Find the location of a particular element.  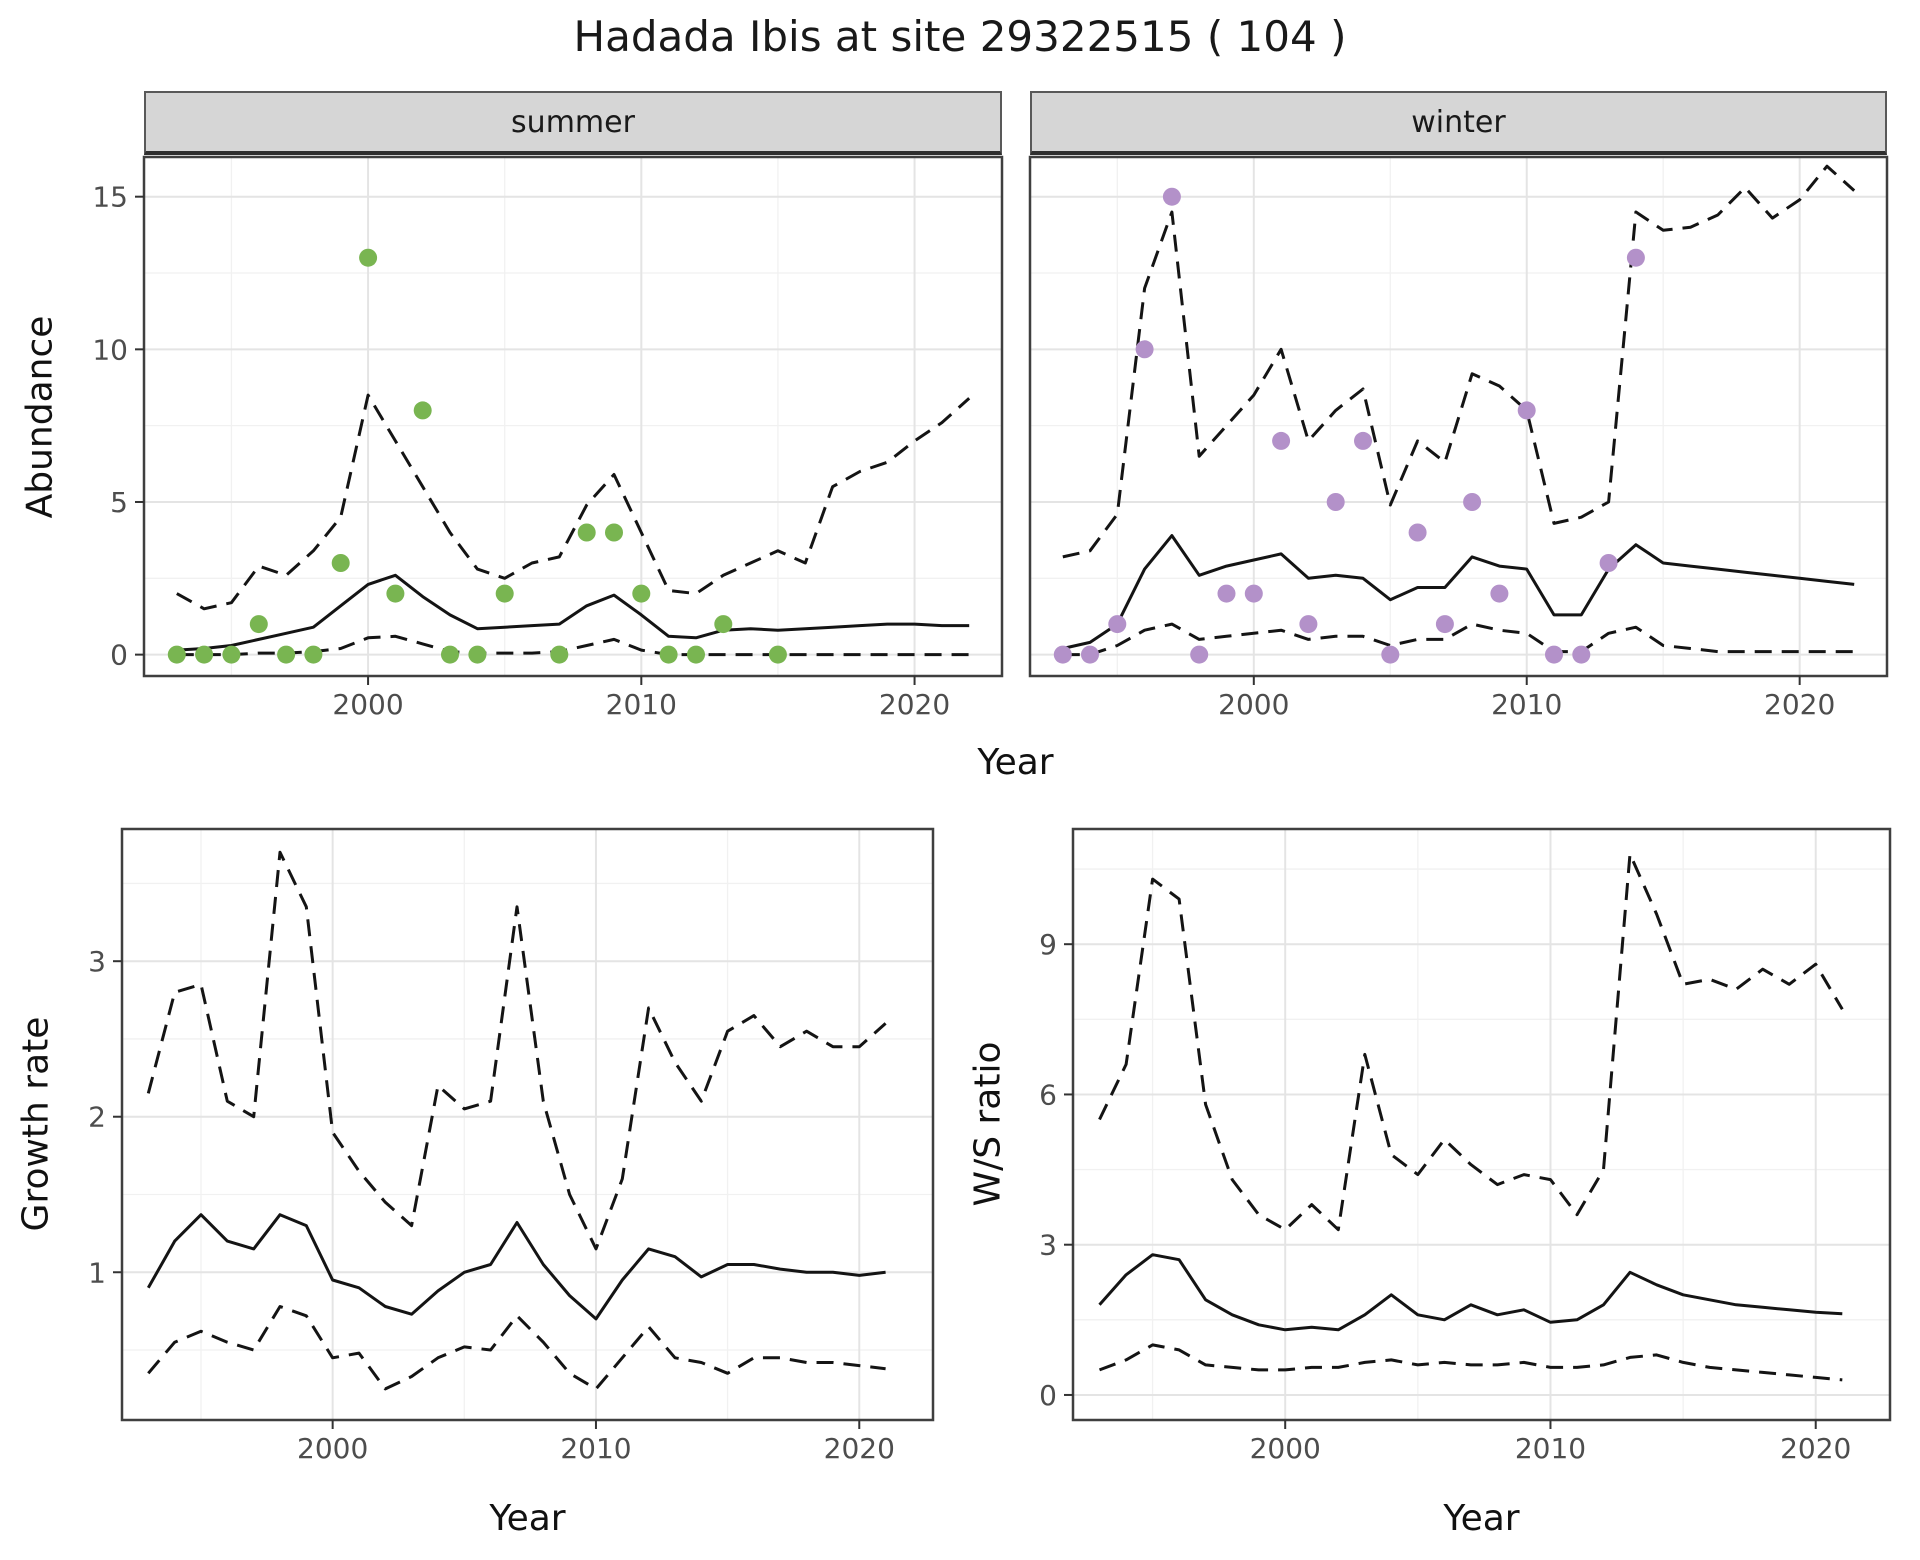

chart-title: Hadada Ibis at site 29322515 ( 104 ) is located at coordinates (960, 36).